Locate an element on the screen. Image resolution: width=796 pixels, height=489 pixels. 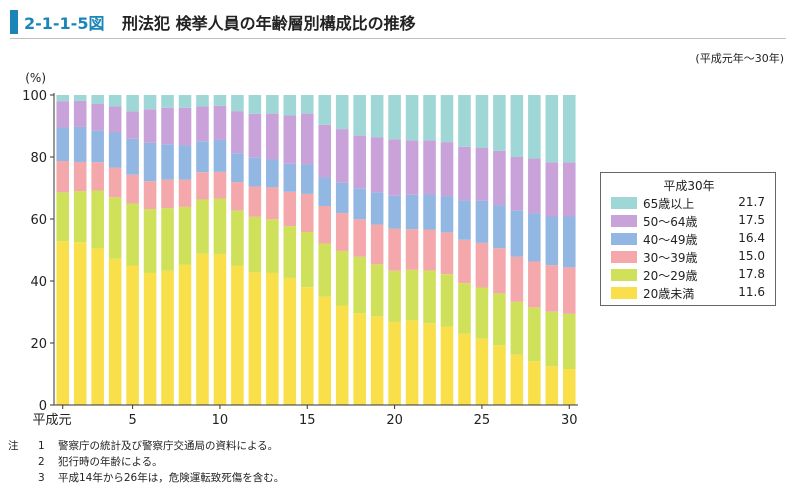
bar-segment-13-s2 is located at coordinates (272, 203).